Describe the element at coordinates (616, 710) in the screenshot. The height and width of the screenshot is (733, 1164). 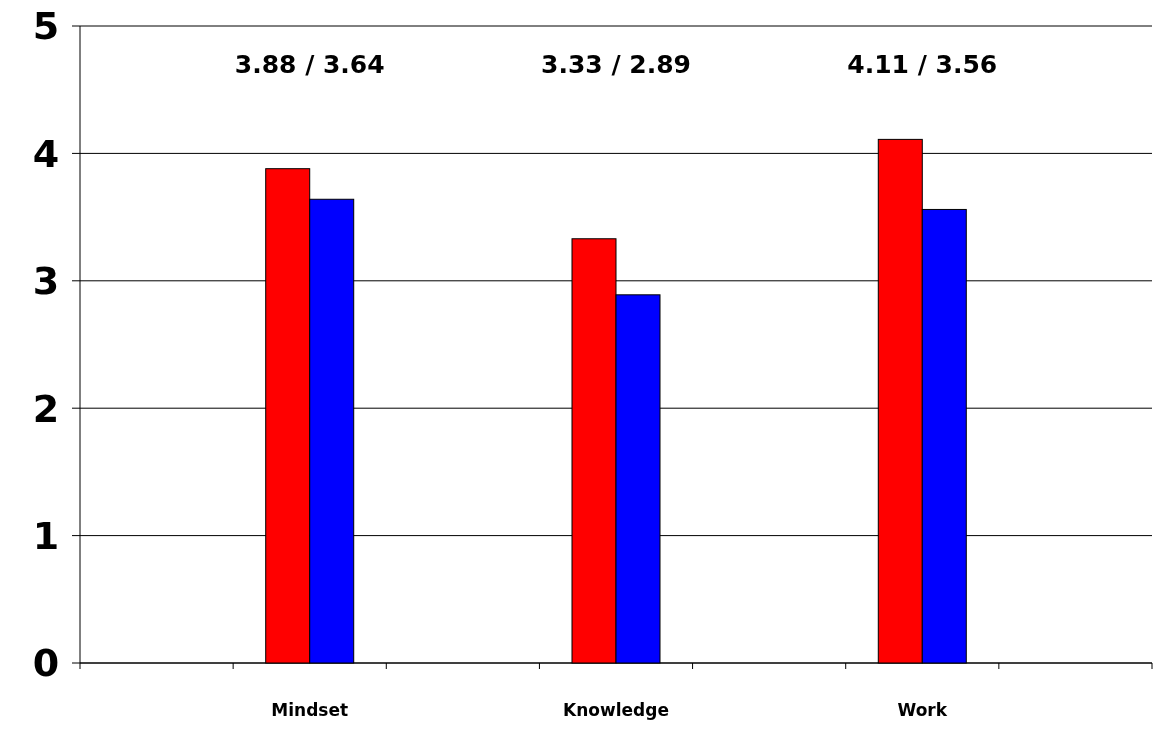
I see `x-tick-label: Knowledge` at that location.